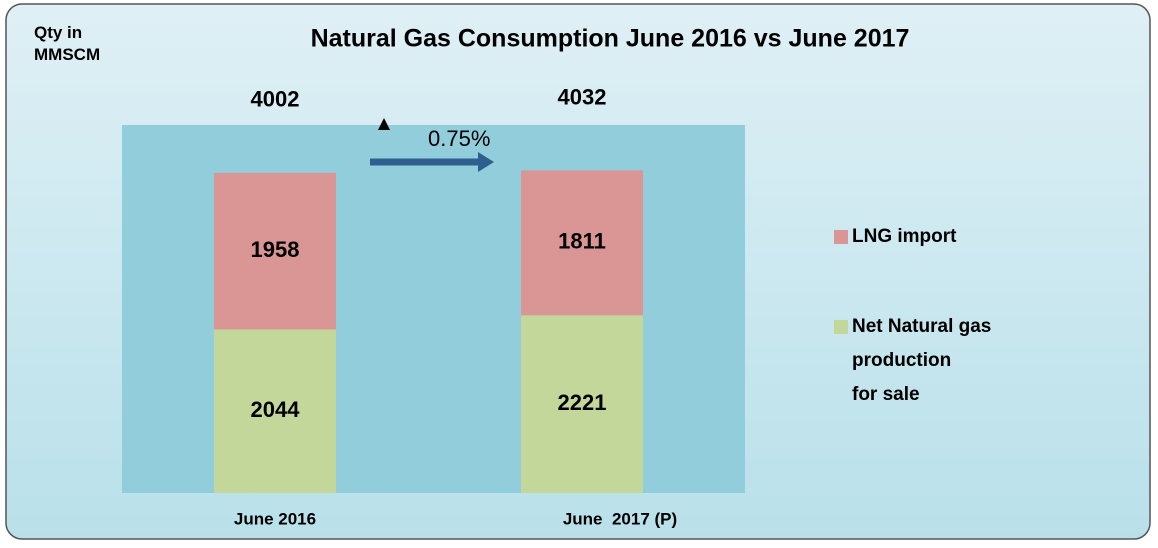  What do you see at coordinates (620, 518) in the screenshot?
I see `x-tick-label: June 2017 (P)` at bounding box center [620, 518].